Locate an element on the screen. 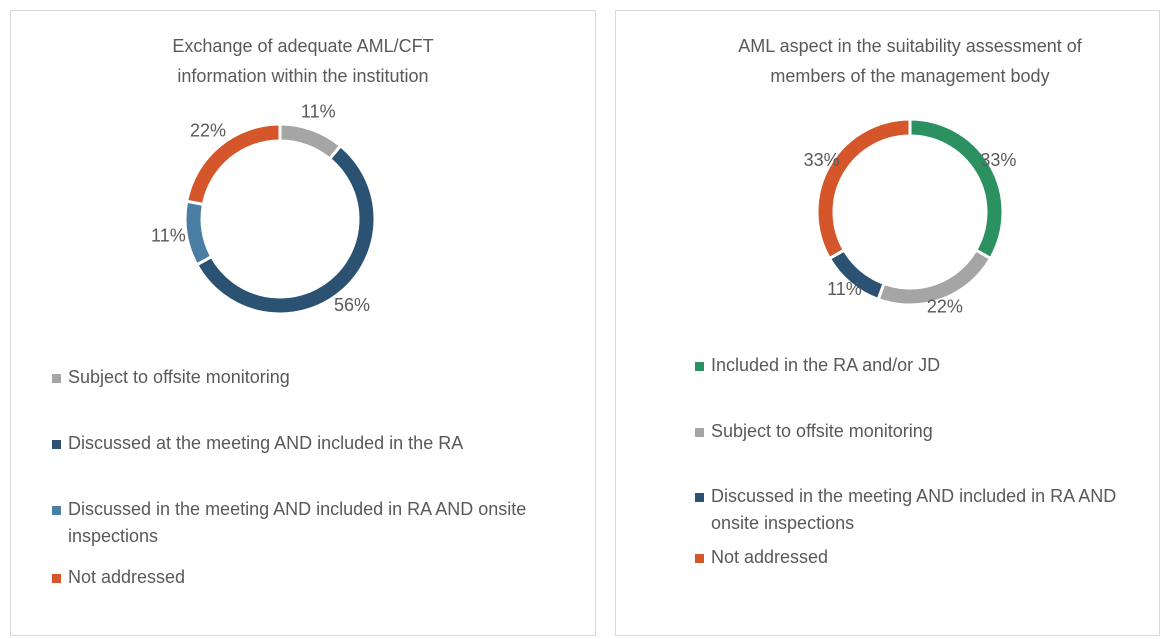 Image resolution: width=1170 pixels, height=639 pixels. legend-label: Included in the RA and/or JD is located at coordinates (826, 365).